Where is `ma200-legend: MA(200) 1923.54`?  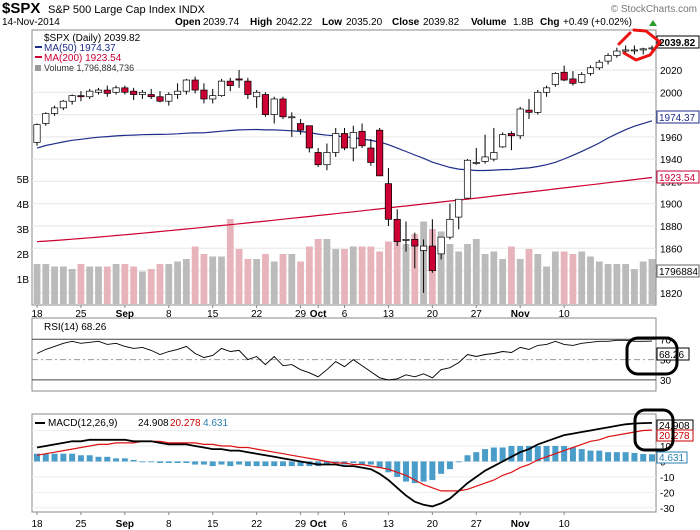 ma200-legend: MA(200) 1923.54 is located at coordinates (83, 58).